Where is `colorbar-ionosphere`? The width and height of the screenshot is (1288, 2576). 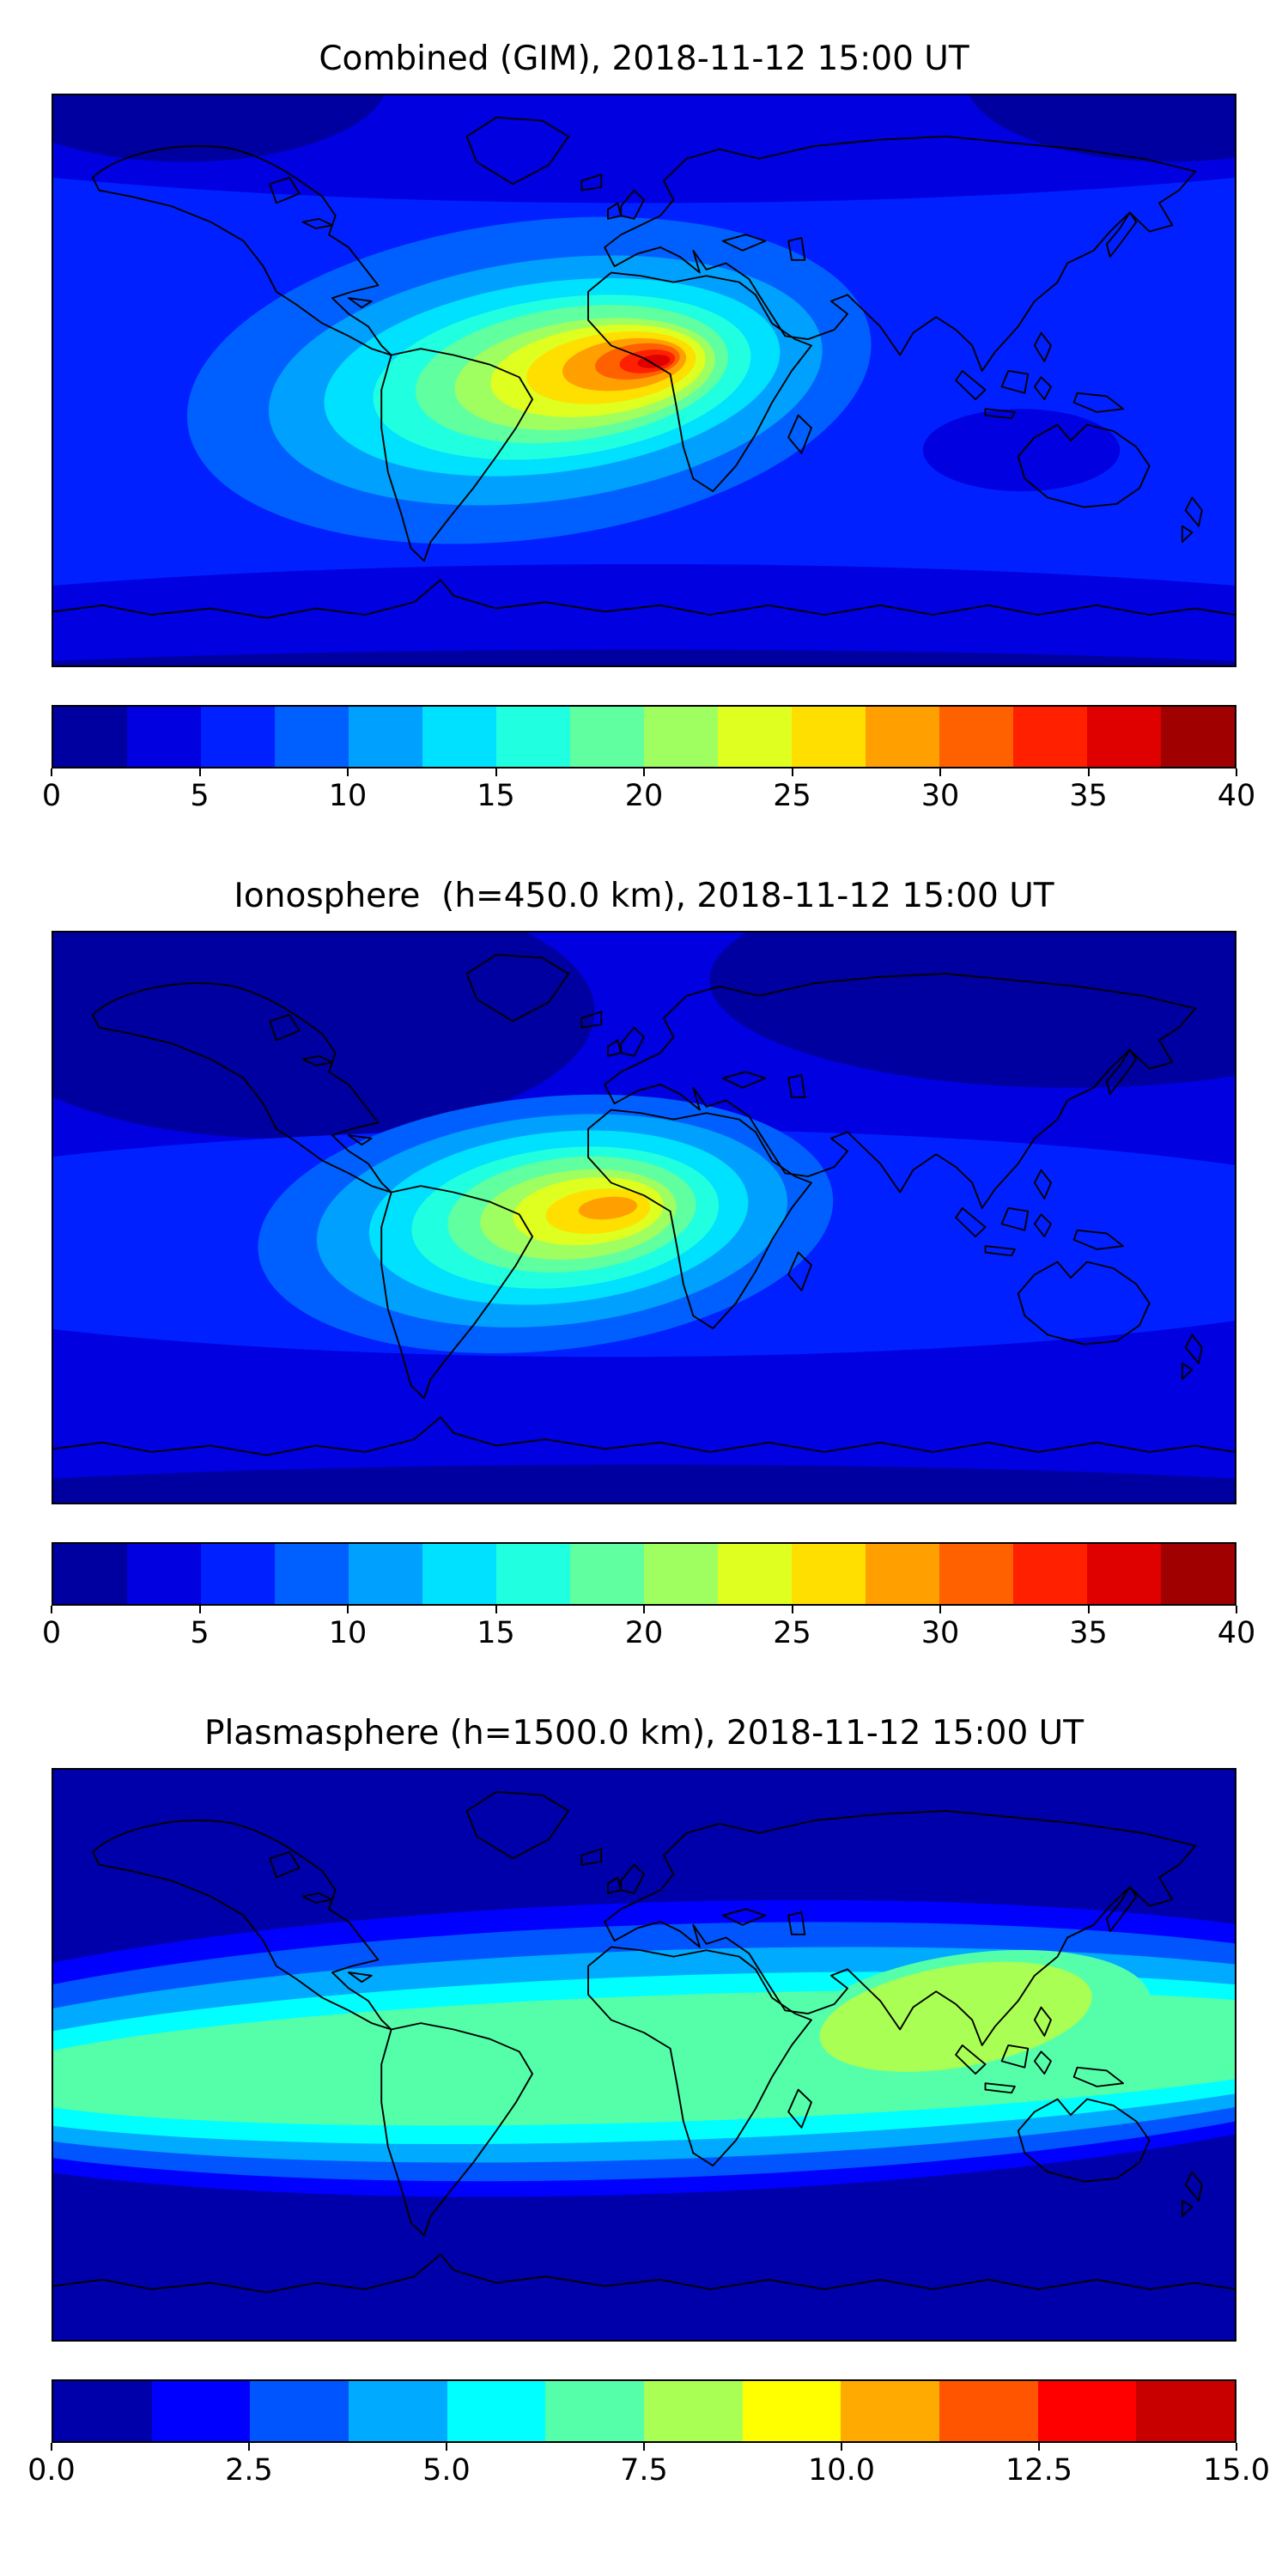 colorbar-ionosphere is located at coordinates (644, 1574).